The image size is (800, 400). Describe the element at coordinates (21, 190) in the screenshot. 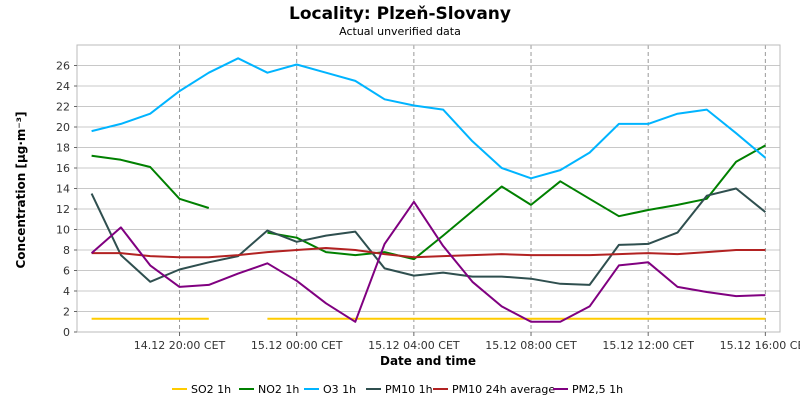

I see `y-axis-label: Concentration [µg·m⁻³]` at that location.